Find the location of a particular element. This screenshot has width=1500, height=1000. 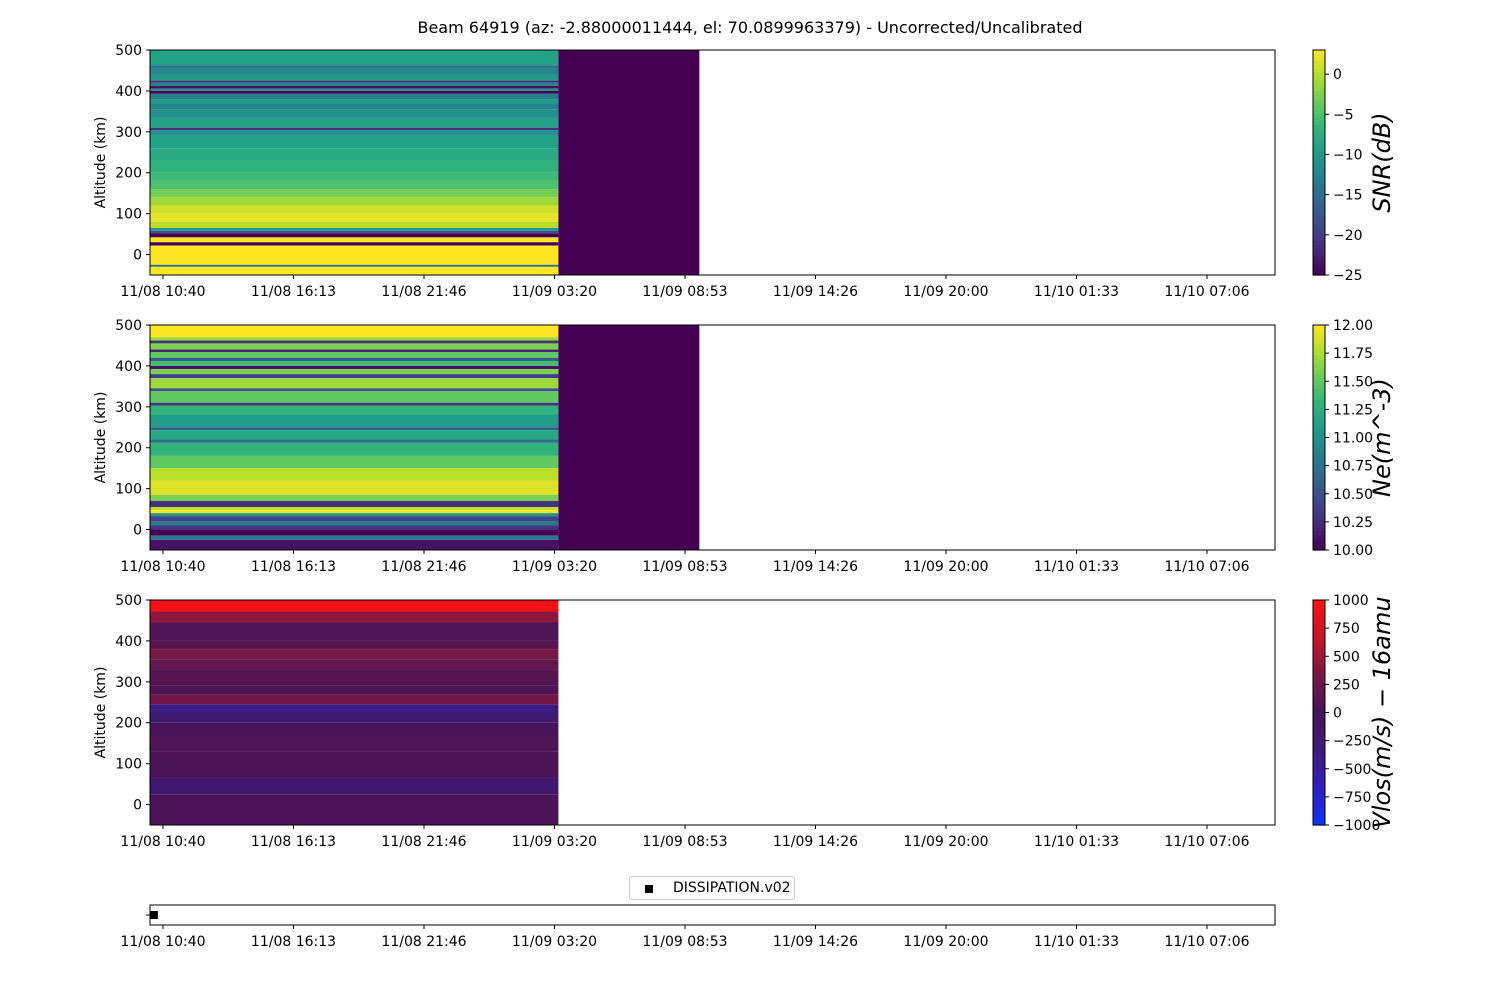

x-tick-label: 11/08 10:40 is located at coordinates (162, 842).